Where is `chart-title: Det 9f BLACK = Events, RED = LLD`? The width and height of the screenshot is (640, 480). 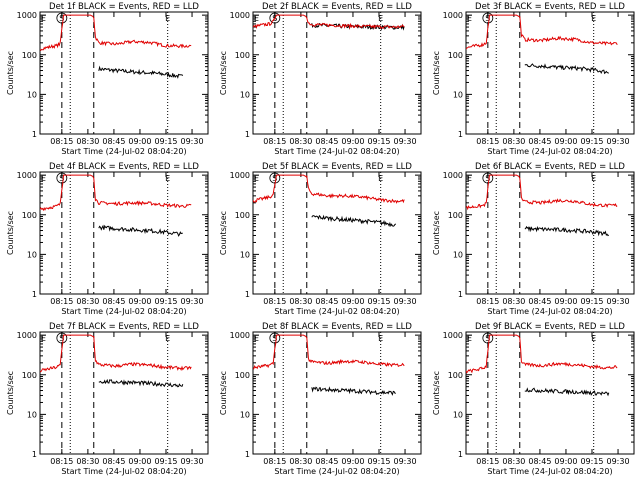
chart-title: Det 9f BLACK = Events, RED = LLD is located at coordinates (550, 327).